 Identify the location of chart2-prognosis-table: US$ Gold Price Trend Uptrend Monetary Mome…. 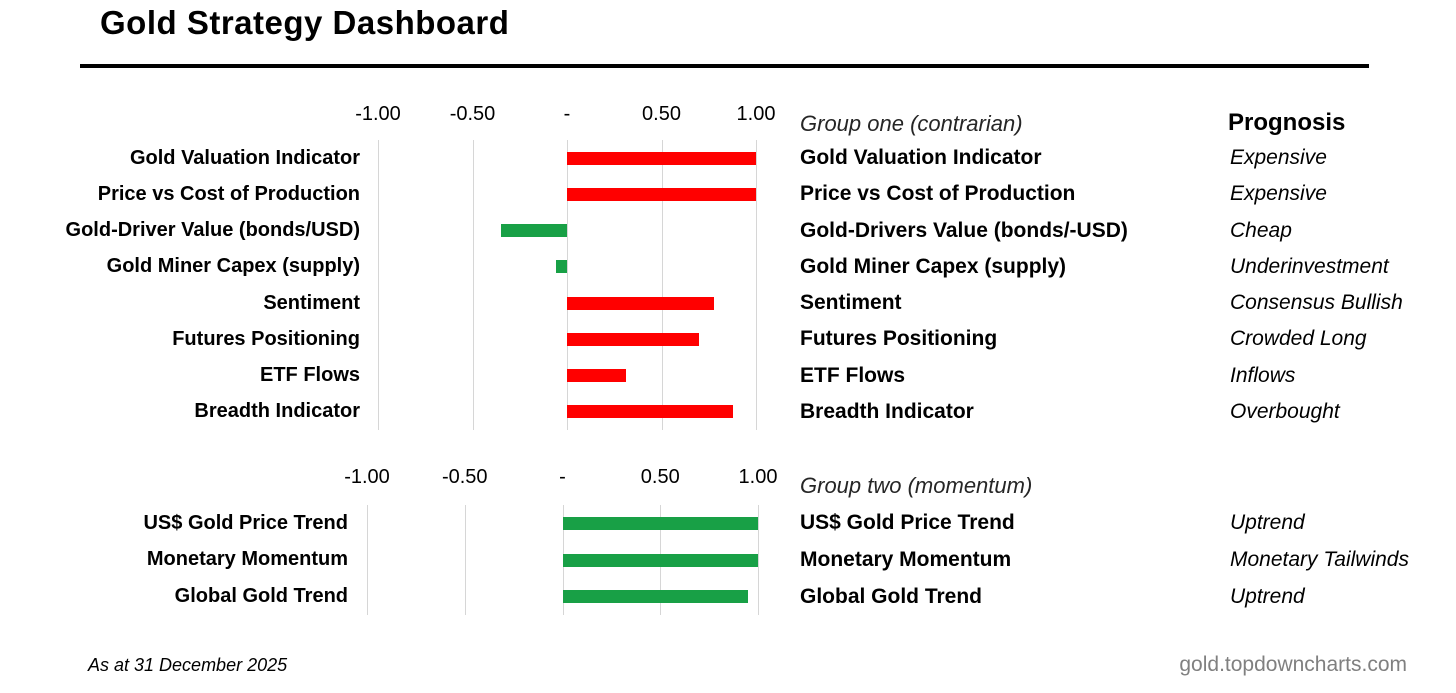
(1128, 560).